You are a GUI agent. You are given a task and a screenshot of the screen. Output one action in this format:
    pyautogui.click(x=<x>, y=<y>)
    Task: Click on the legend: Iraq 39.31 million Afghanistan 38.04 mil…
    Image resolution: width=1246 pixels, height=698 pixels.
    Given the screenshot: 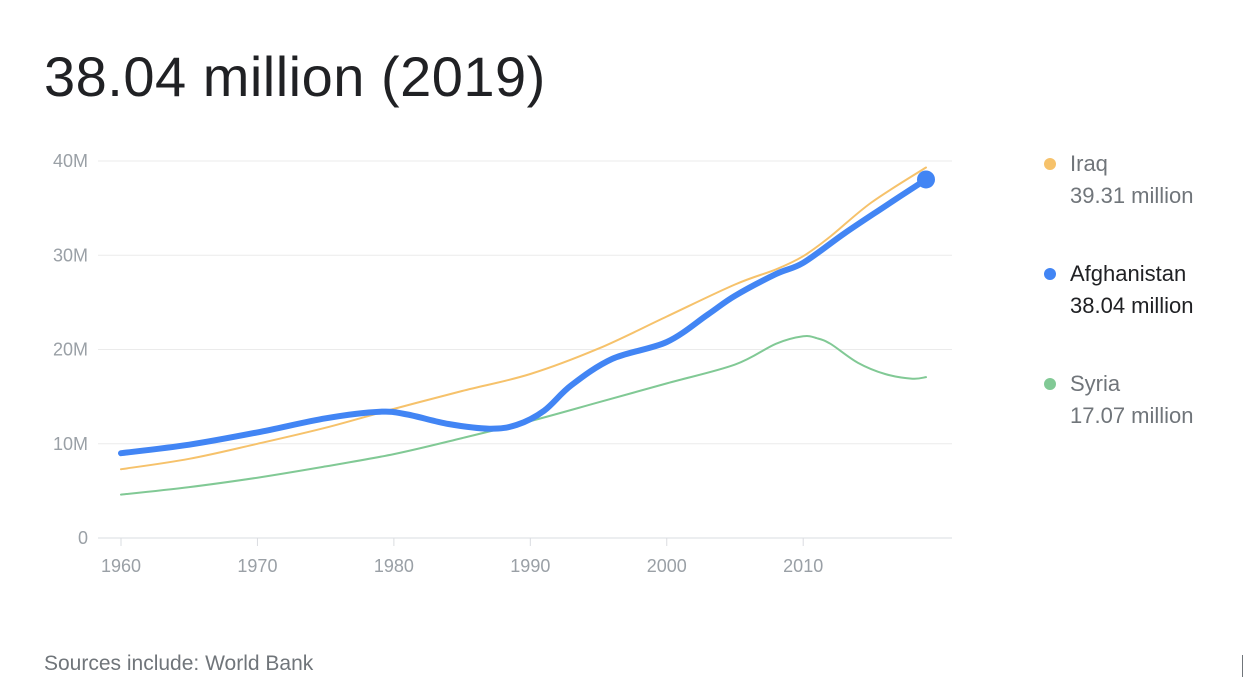 What is the action you would take?
    pyautogui.click(x=1141, y=313)
    